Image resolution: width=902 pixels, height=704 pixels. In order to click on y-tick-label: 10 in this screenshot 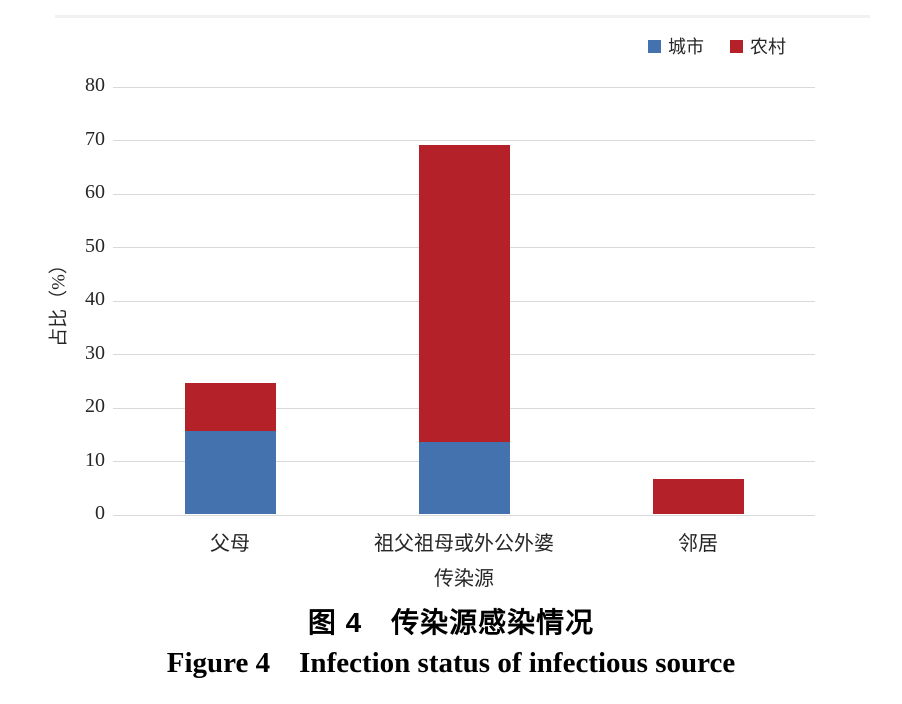, I will do `click(95, 459)`.